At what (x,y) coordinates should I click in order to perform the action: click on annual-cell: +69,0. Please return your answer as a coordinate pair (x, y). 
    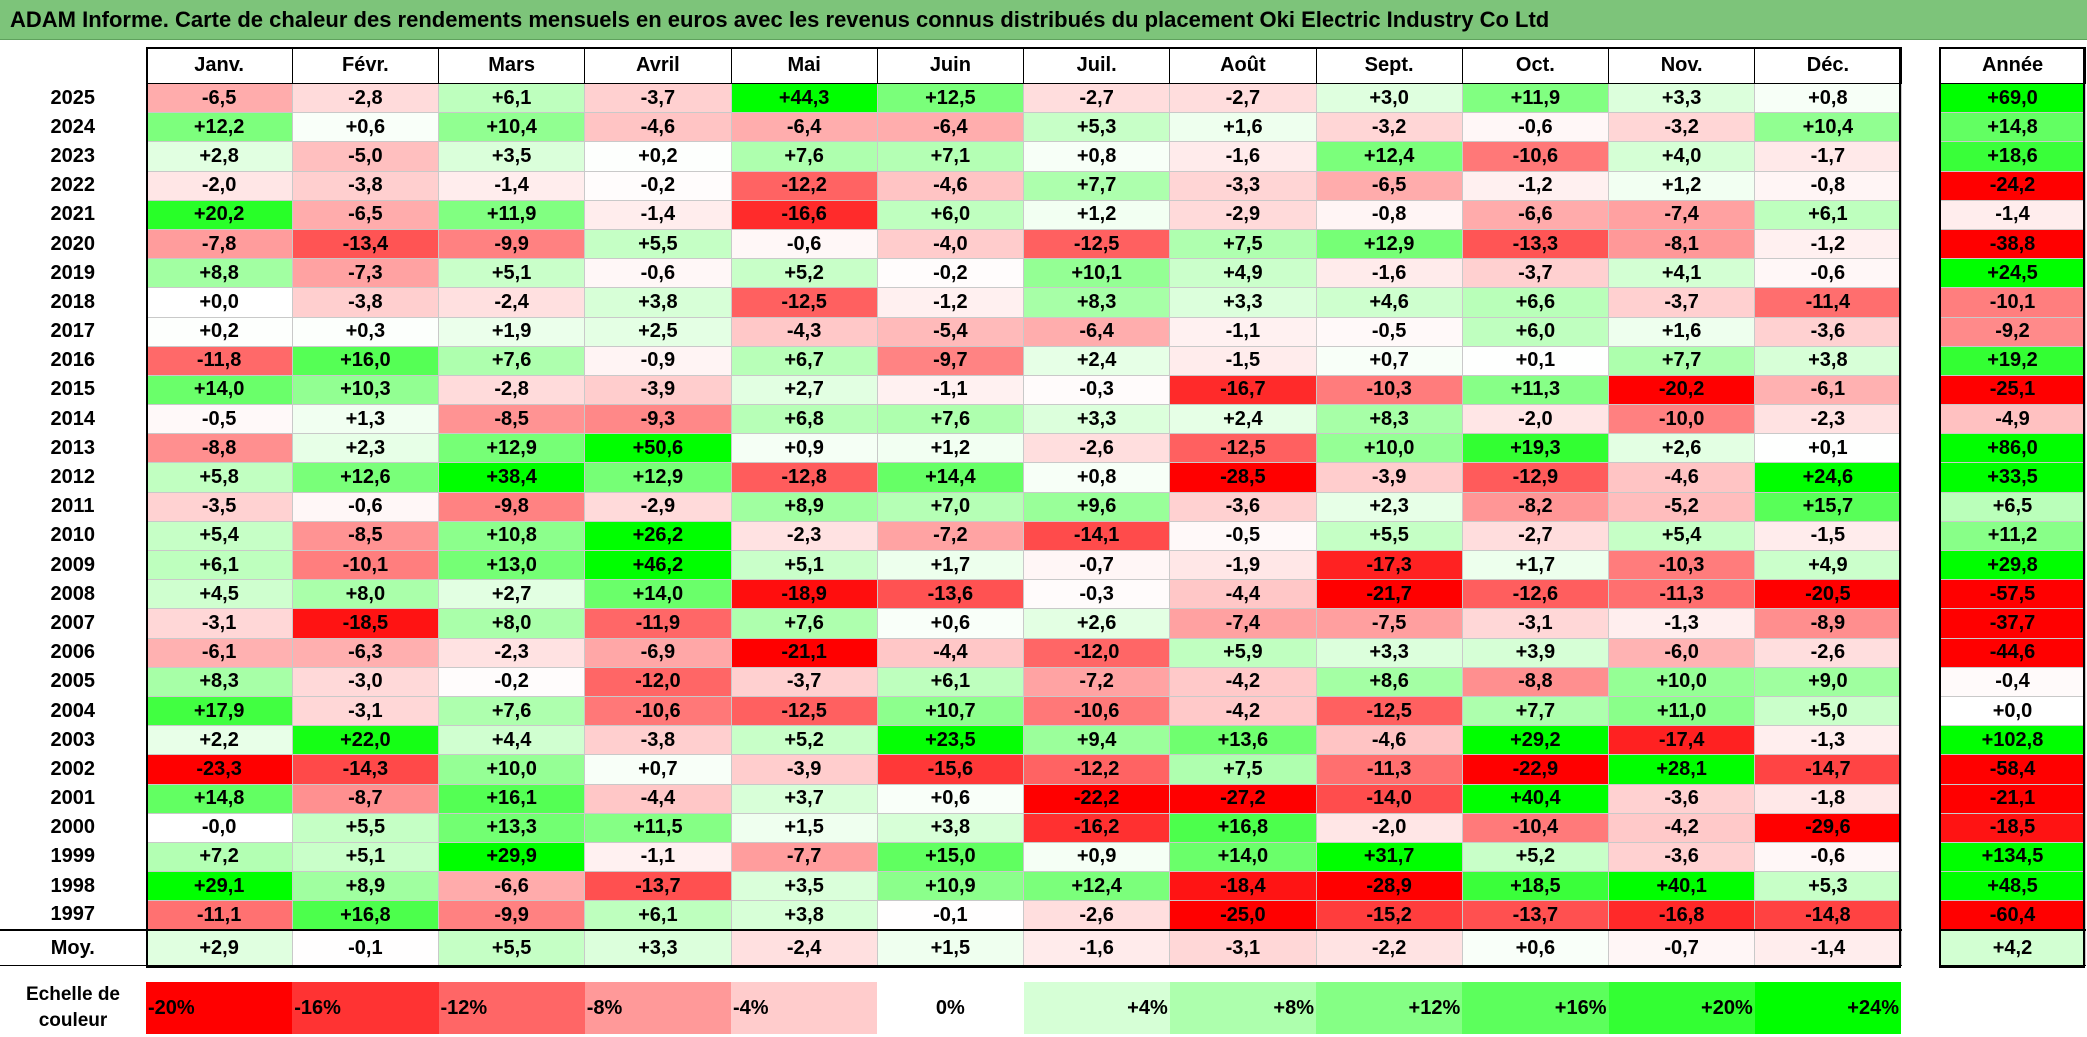
    Looking at the image, I should click on (2012, 98).